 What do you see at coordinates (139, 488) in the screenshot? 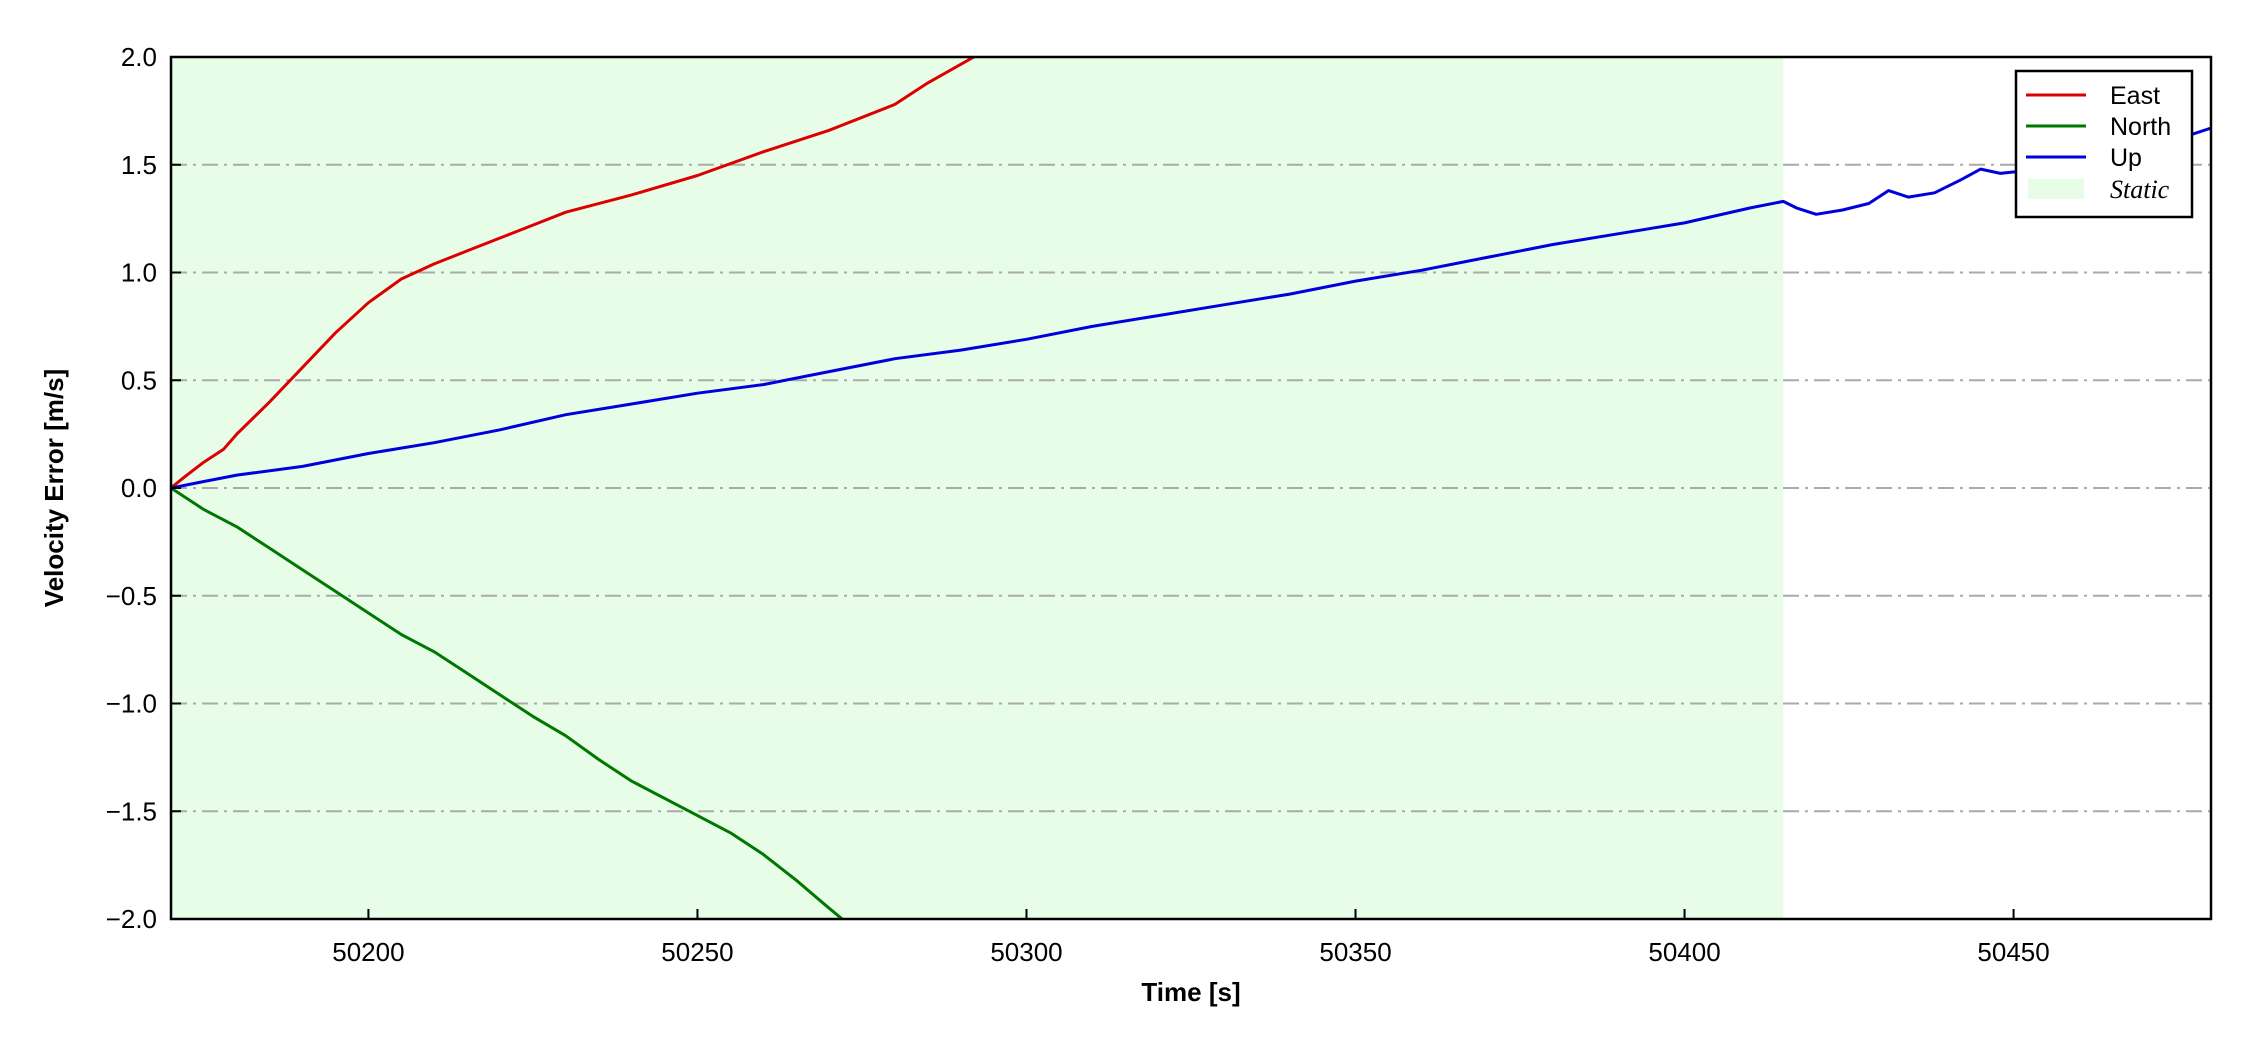
I see `y-tick-label: 0.0` at bounding box center [139, 488].